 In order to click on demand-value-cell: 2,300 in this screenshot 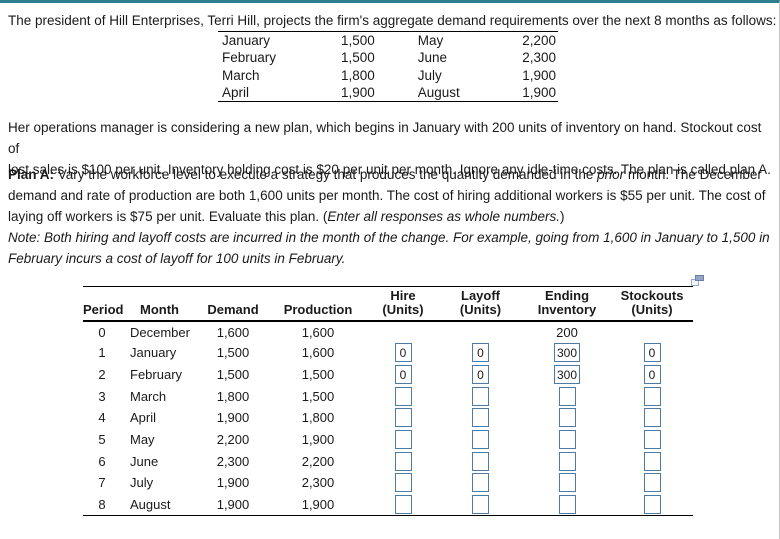, I will do `click(539, 58)`.